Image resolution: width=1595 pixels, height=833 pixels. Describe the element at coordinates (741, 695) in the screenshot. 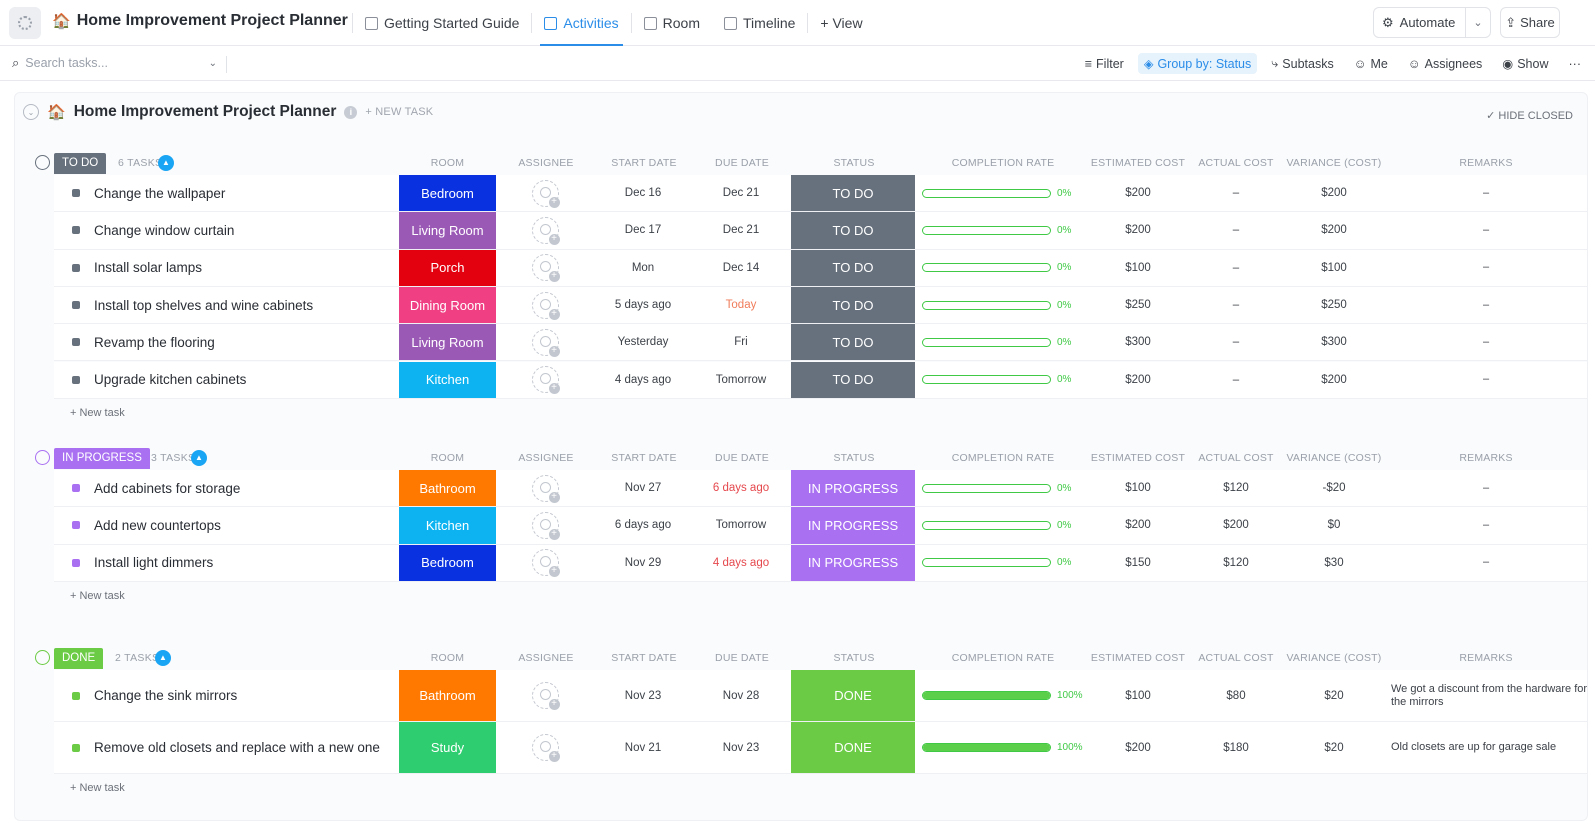

I see `due-date: Nov 28` at that location.